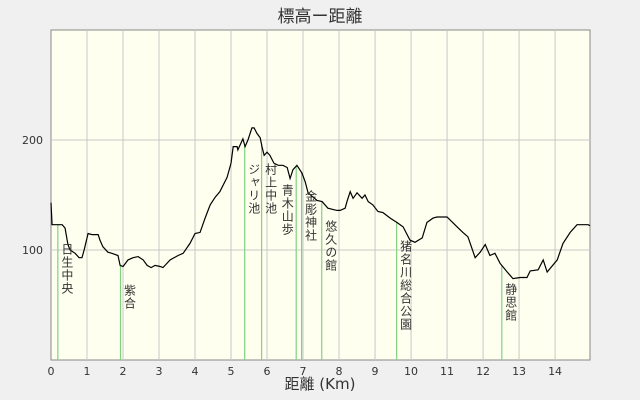  What do you see at coordinates (310, 216) in the screenshot?
I see `landmark-label: 金彫神社` at bounding box center [310, 216].